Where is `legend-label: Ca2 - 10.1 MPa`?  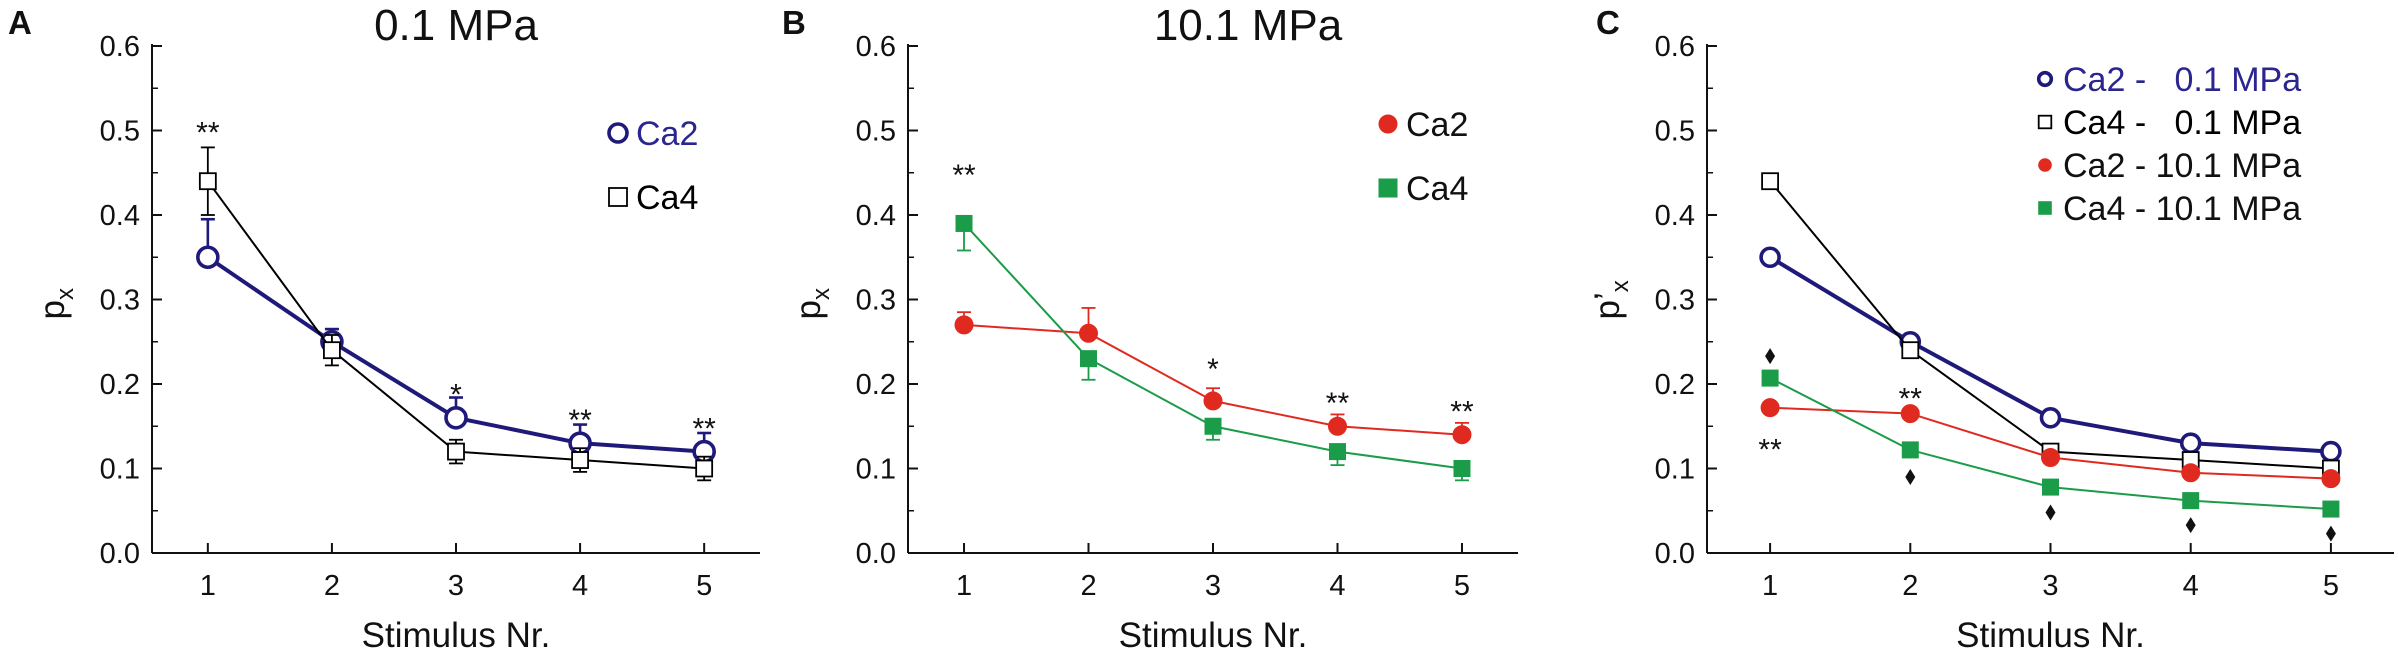
legend-label: Ca2 - 10.1 MPa is located at coordinates (2182, 166).